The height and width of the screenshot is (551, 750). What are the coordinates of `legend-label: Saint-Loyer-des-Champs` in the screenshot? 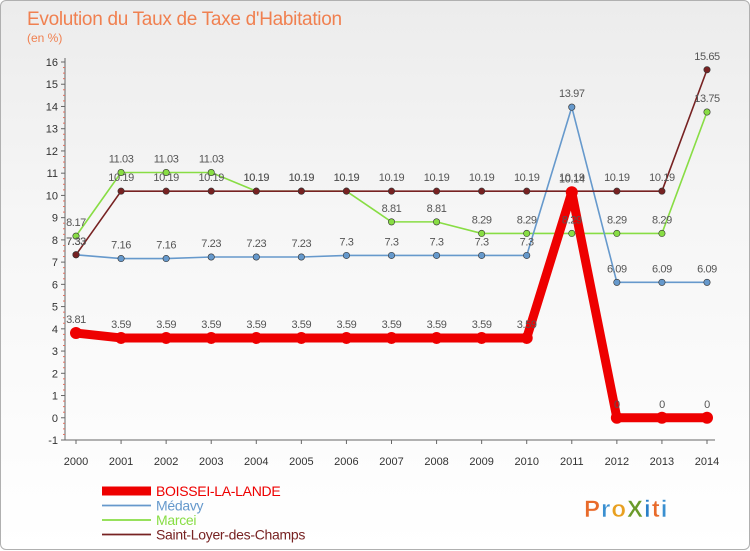 It's located at (230, 535).